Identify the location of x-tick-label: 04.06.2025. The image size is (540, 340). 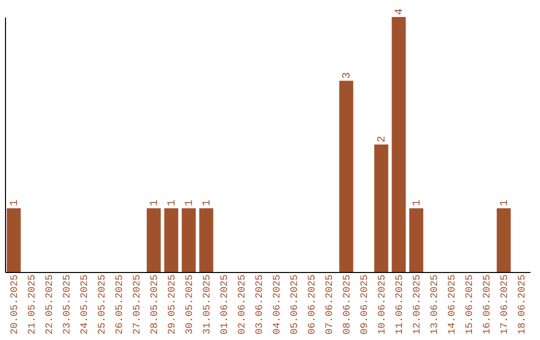
(278, 304).